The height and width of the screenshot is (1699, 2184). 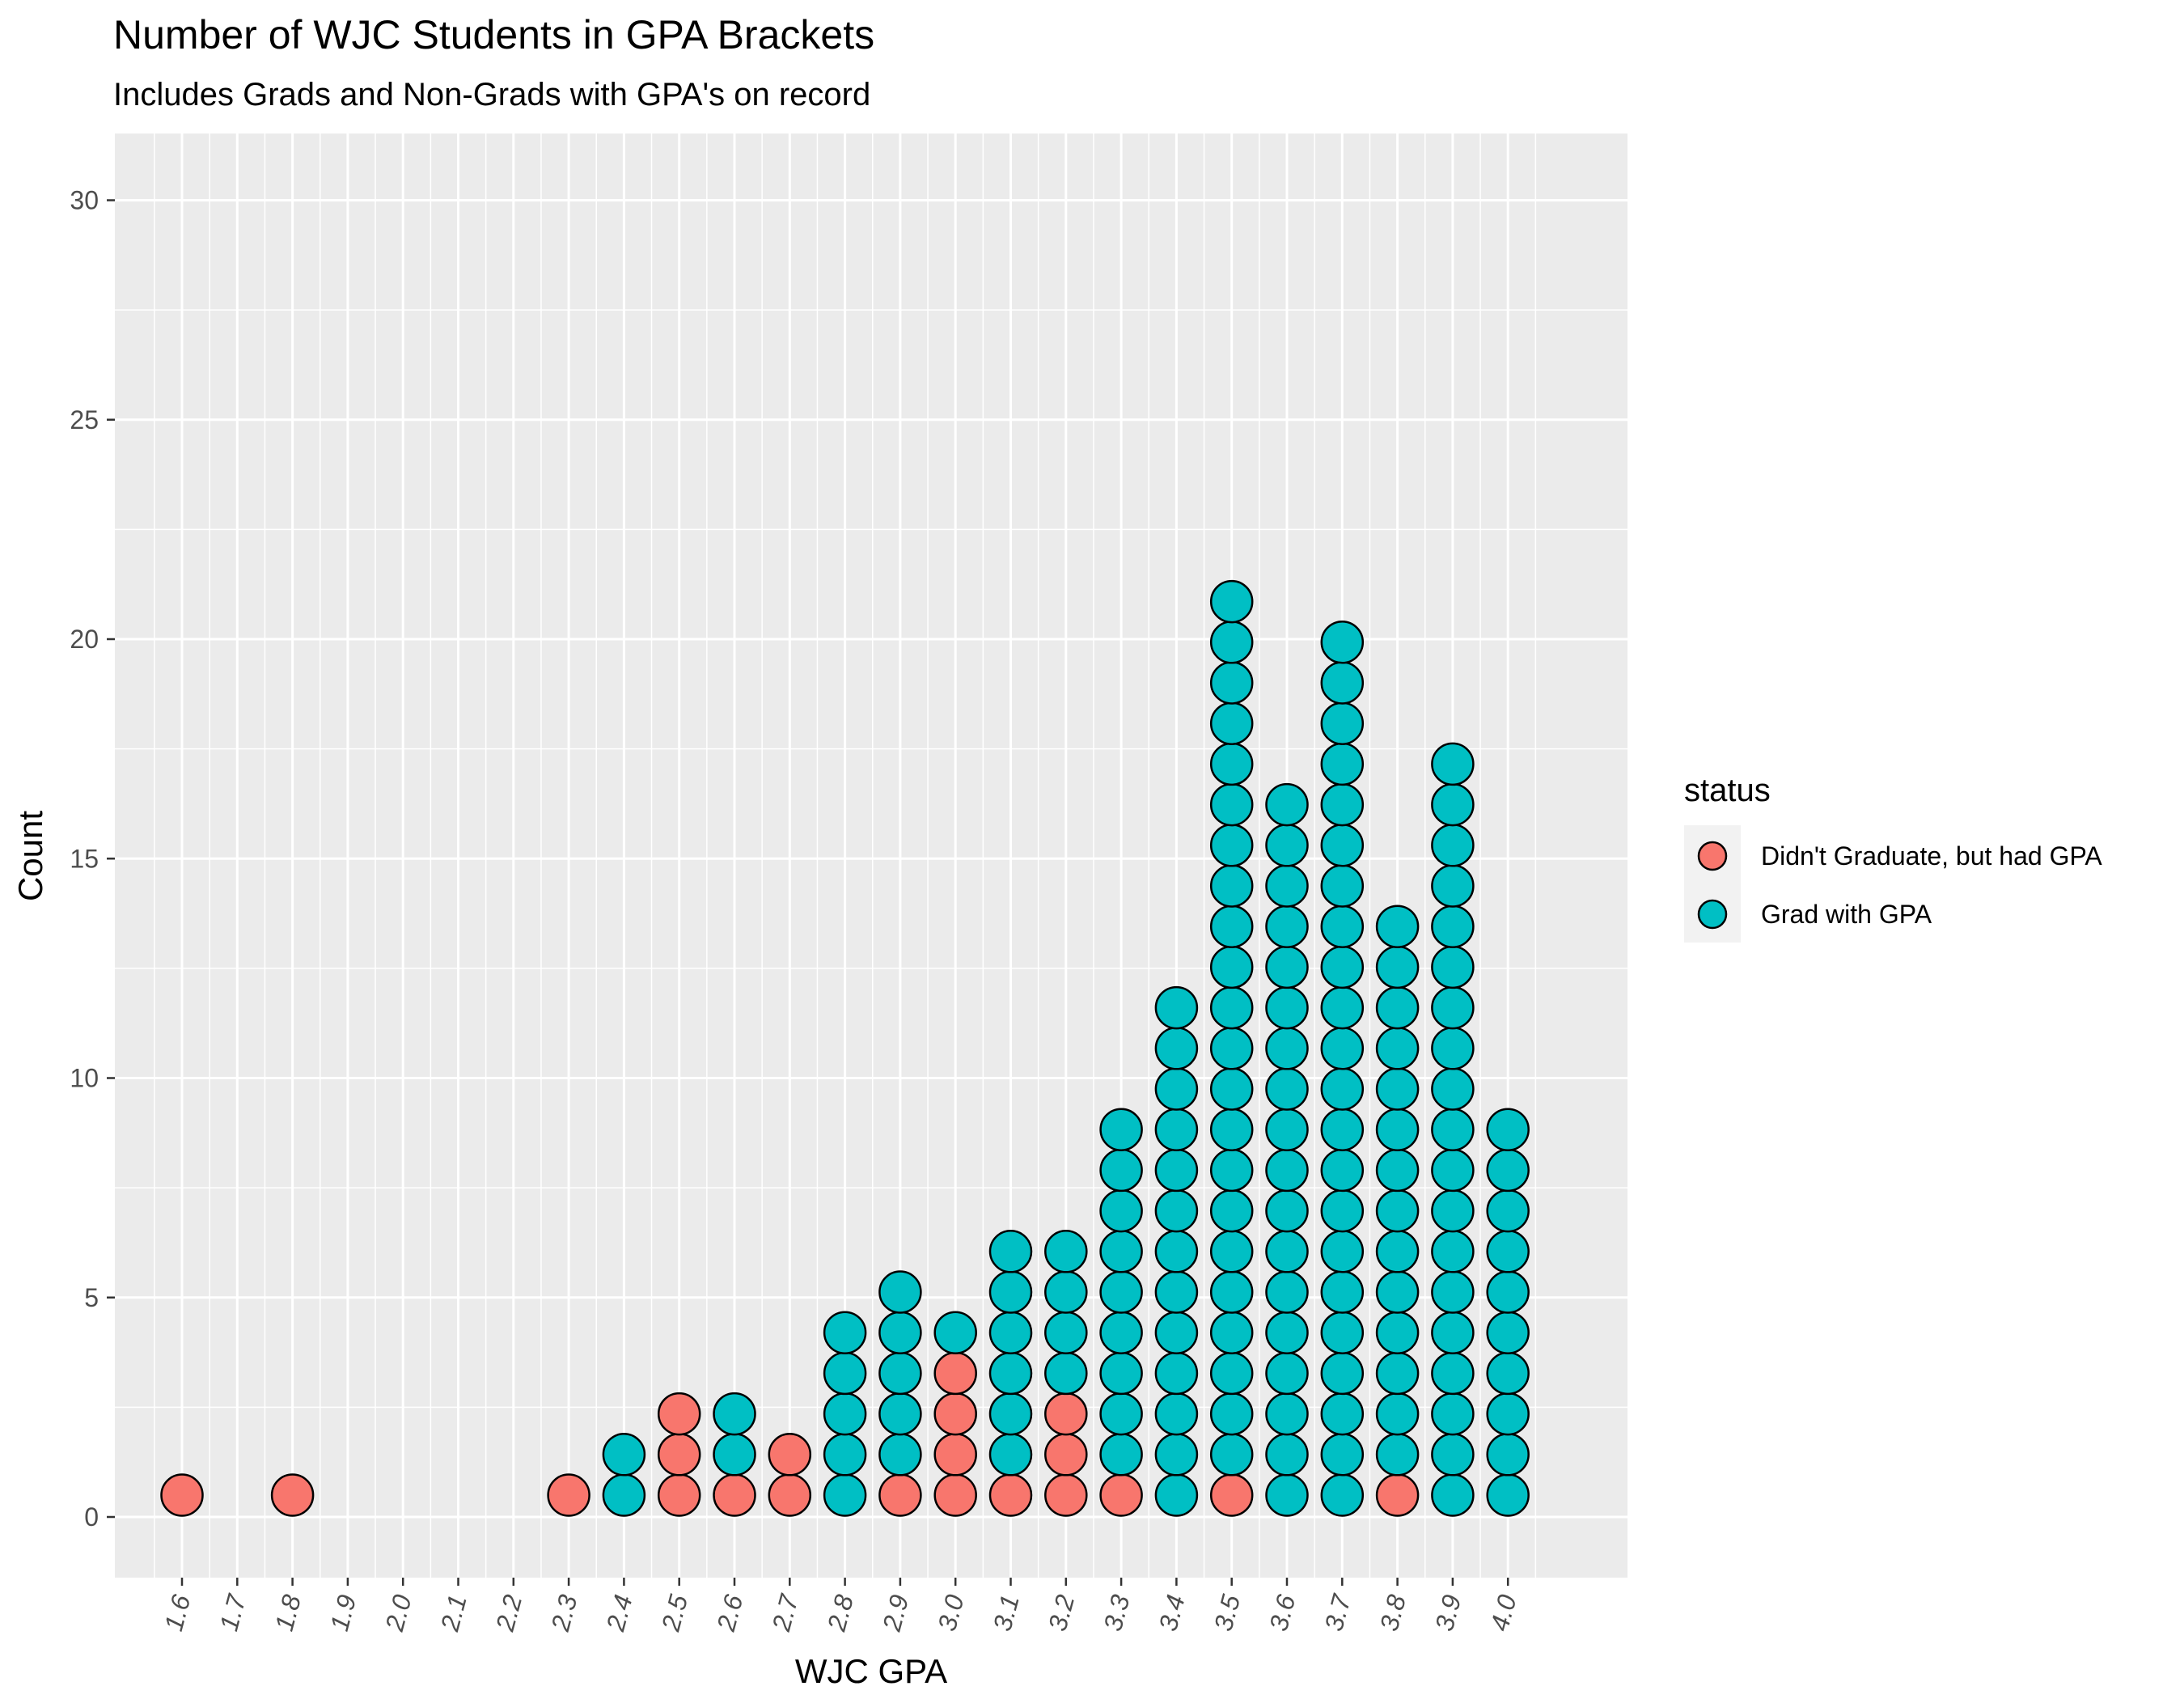 I want to click on x-tick-label: 2.0, so click(x=398, y=1612).